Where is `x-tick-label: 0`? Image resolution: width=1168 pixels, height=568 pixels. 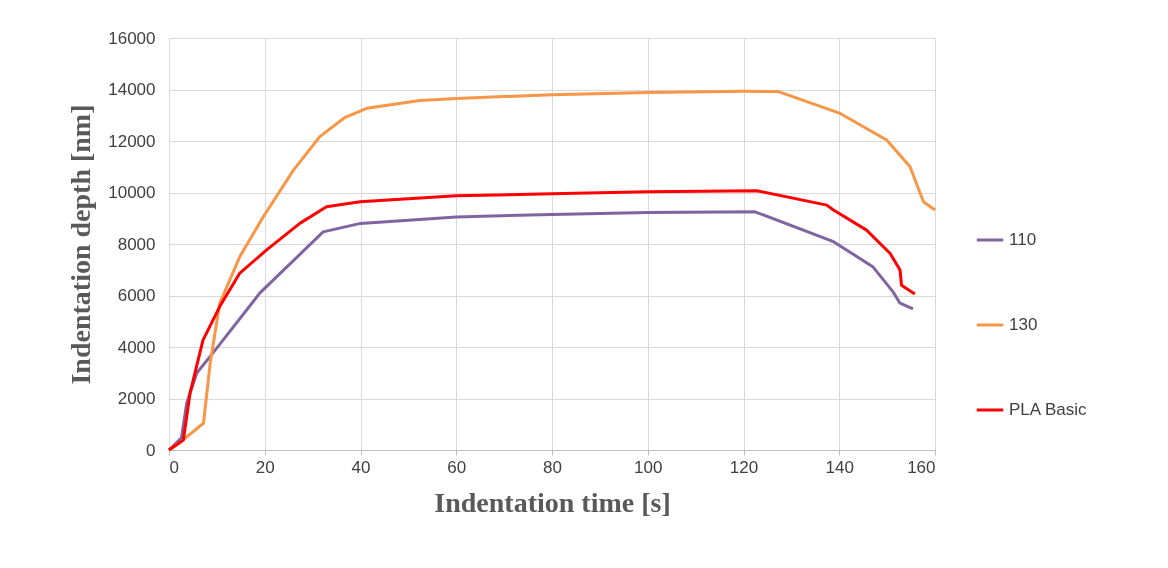
x-tick-label: 0 is located at coordinates (174, 467).